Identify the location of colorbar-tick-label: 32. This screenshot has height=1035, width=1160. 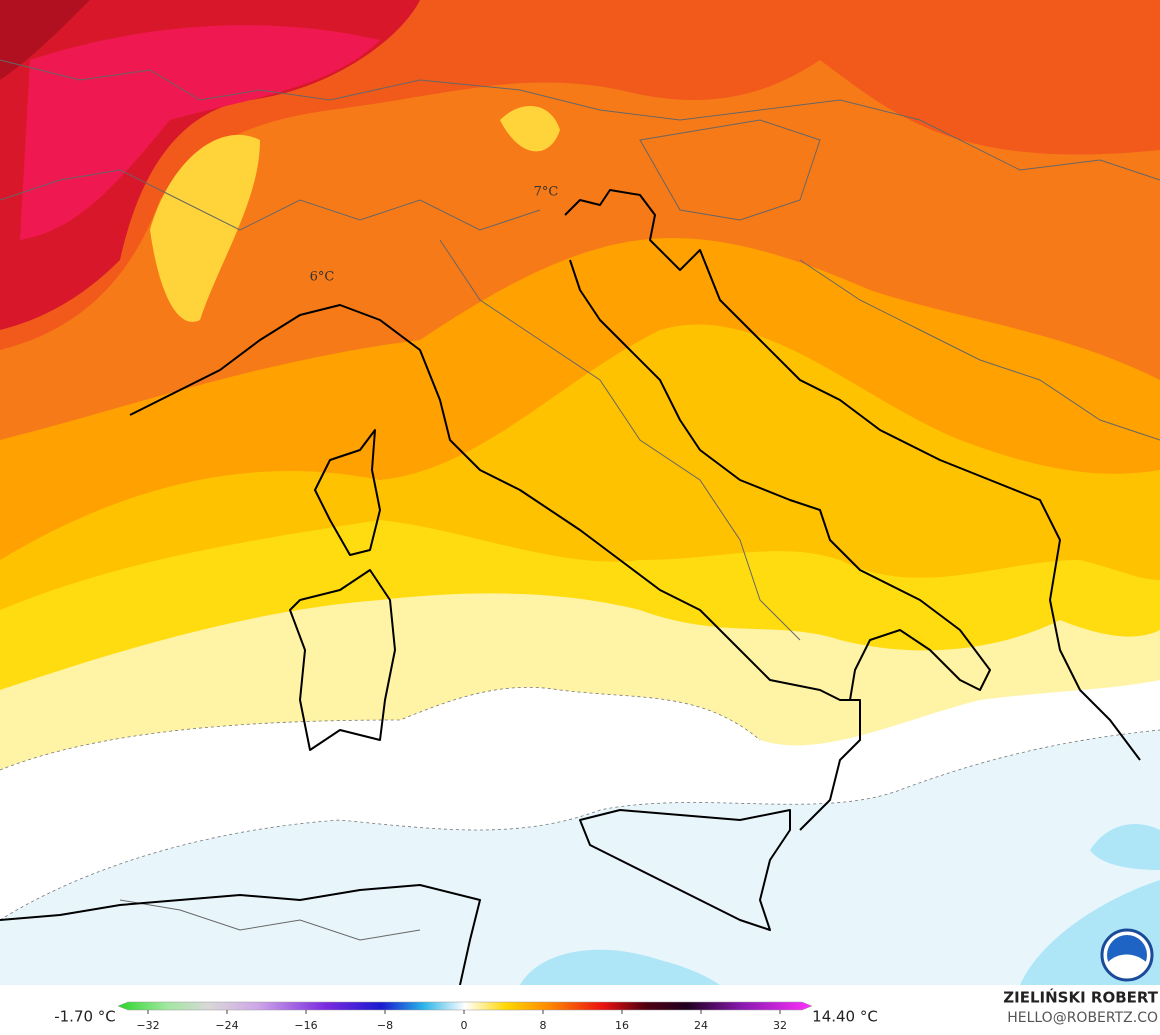
(780, 1025).